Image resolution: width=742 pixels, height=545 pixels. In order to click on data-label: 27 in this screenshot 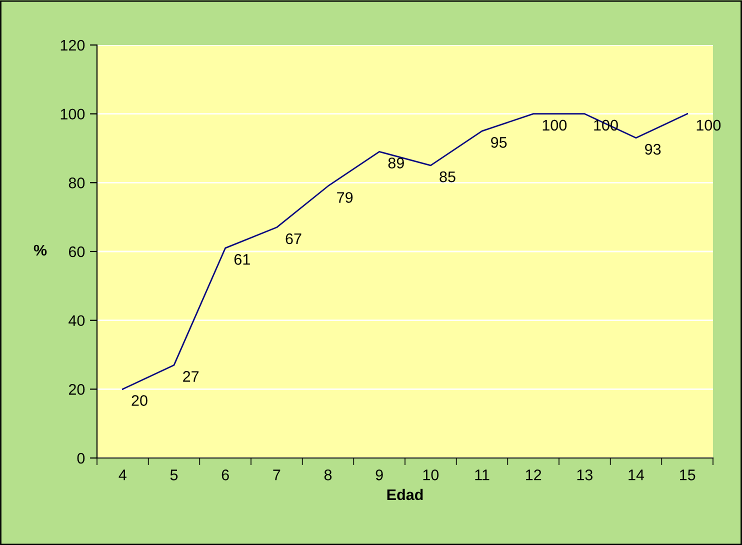, I will do `click(191, 376)`.